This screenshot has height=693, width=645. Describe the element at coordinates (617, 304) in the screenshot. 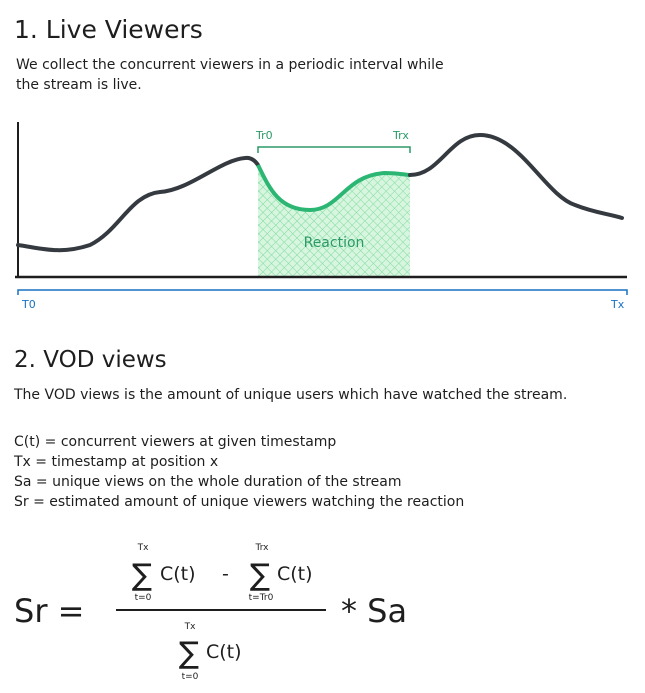

I see `timeline-label: Tx` at that location.